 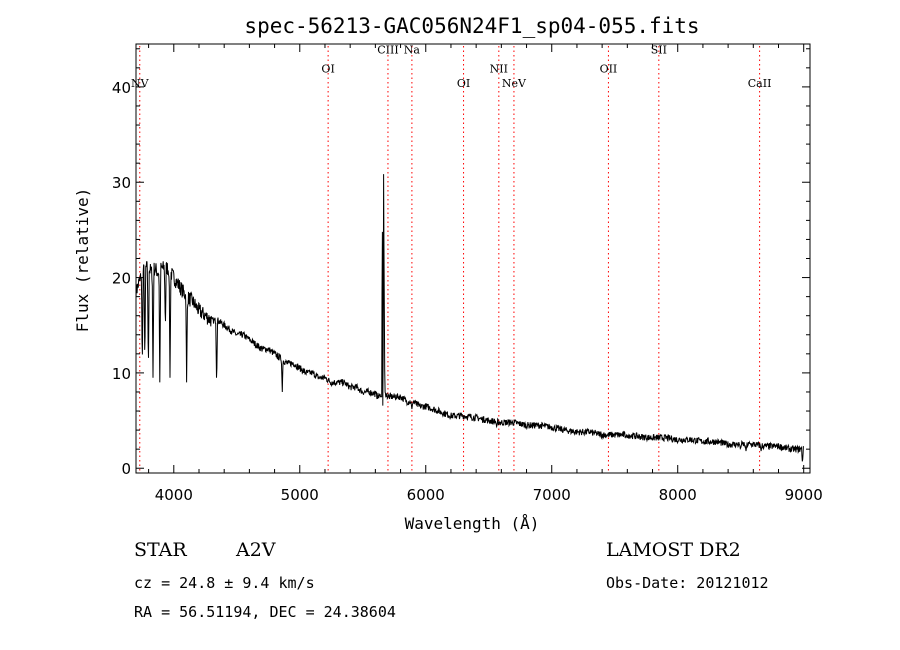 What do you see at coordinates (160, 550) in the screenshot?
I see `object-class: STAR` at bounding box center [160, 550].